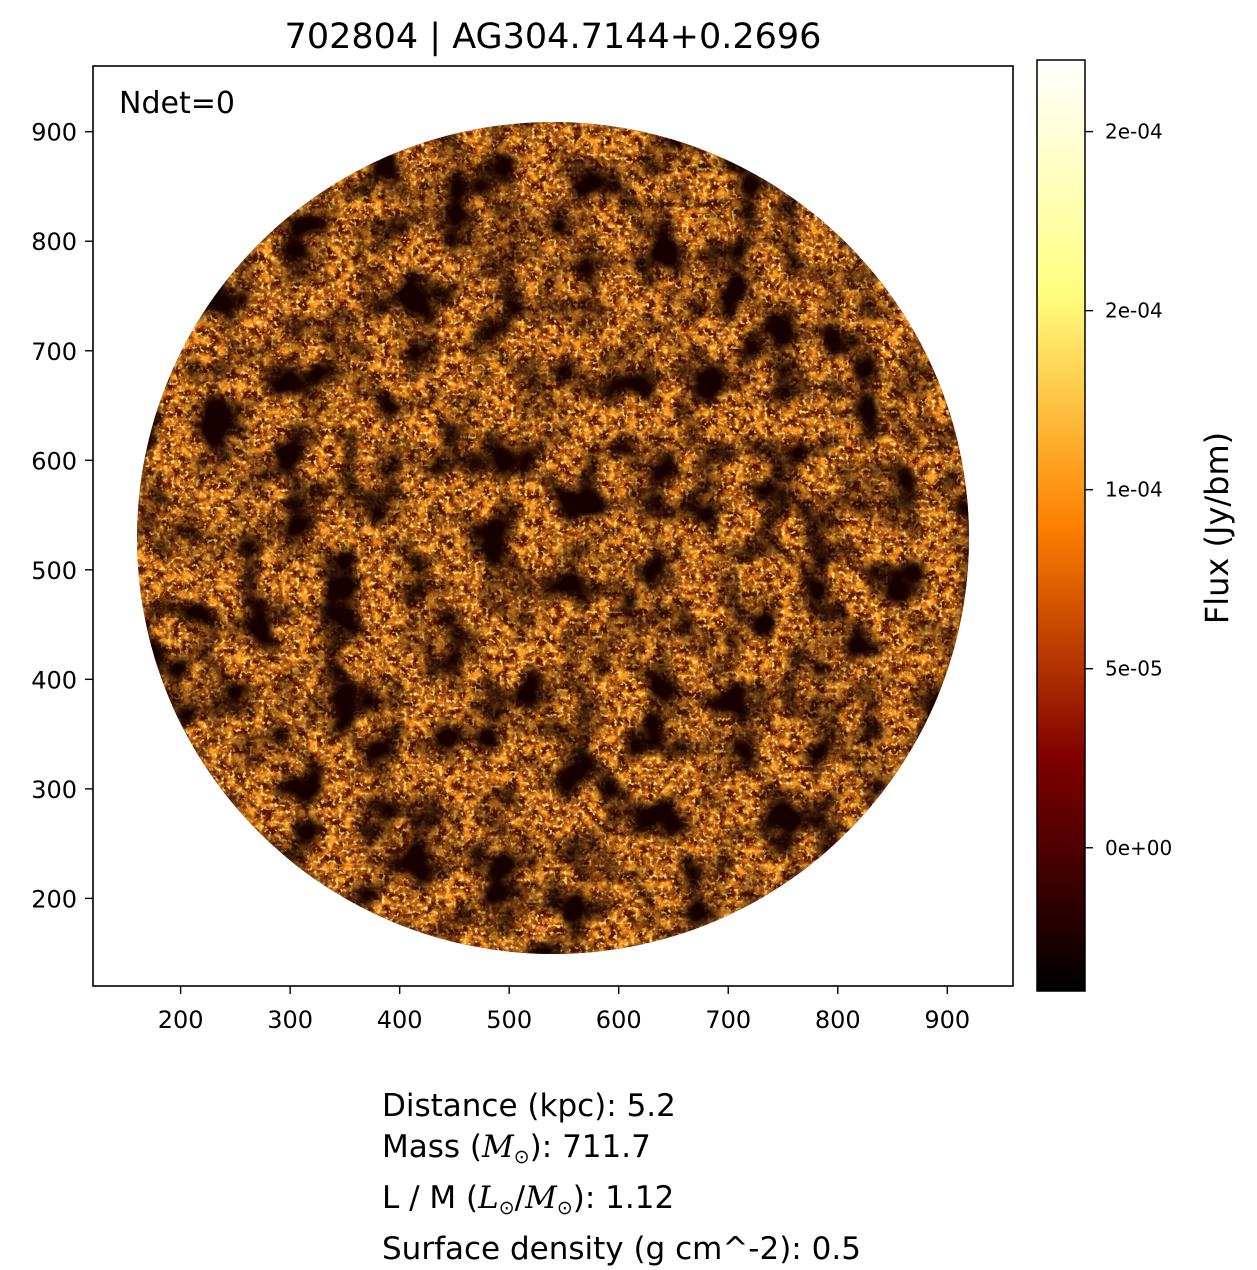 This screenshot has width=1257, height=1270. I want to click on surface-density-line: Surface density (g cm^-2): 0.5, so click(621, 1249).